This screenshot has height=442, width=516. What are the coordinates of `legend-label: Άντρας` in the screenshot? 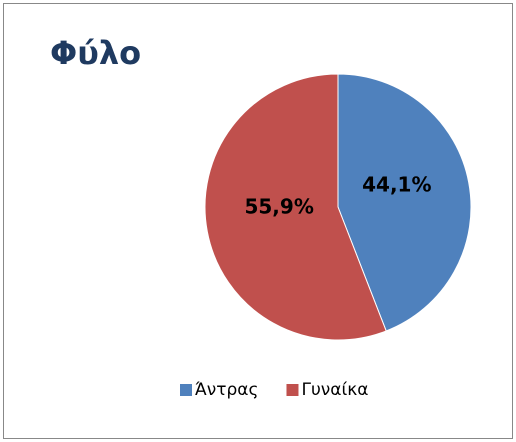 It's located at (226, 390).